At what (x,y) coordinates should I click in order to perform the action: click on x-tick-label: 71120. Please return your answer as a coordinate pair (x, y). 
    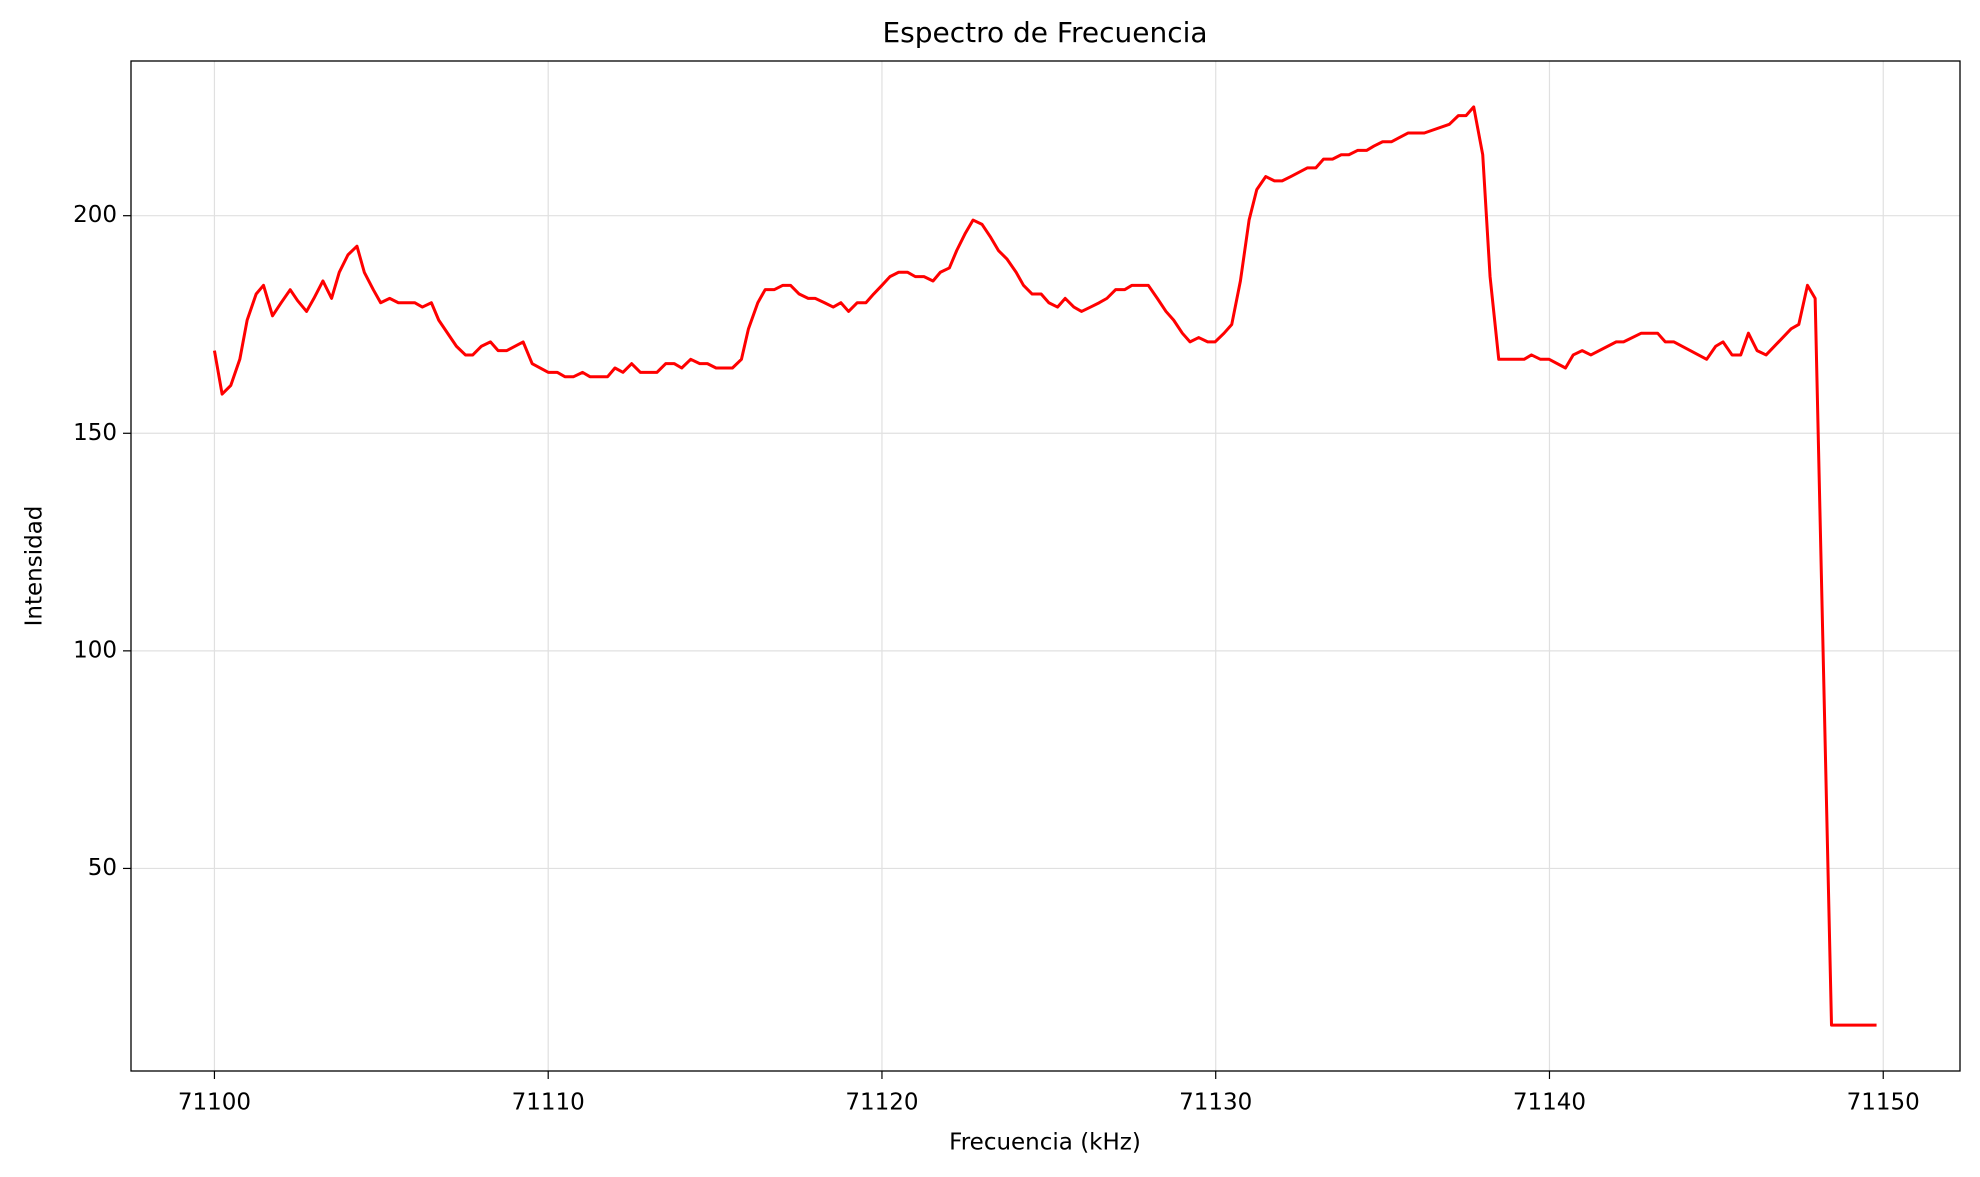
    Looking at the image, I should click on (881, 1103).